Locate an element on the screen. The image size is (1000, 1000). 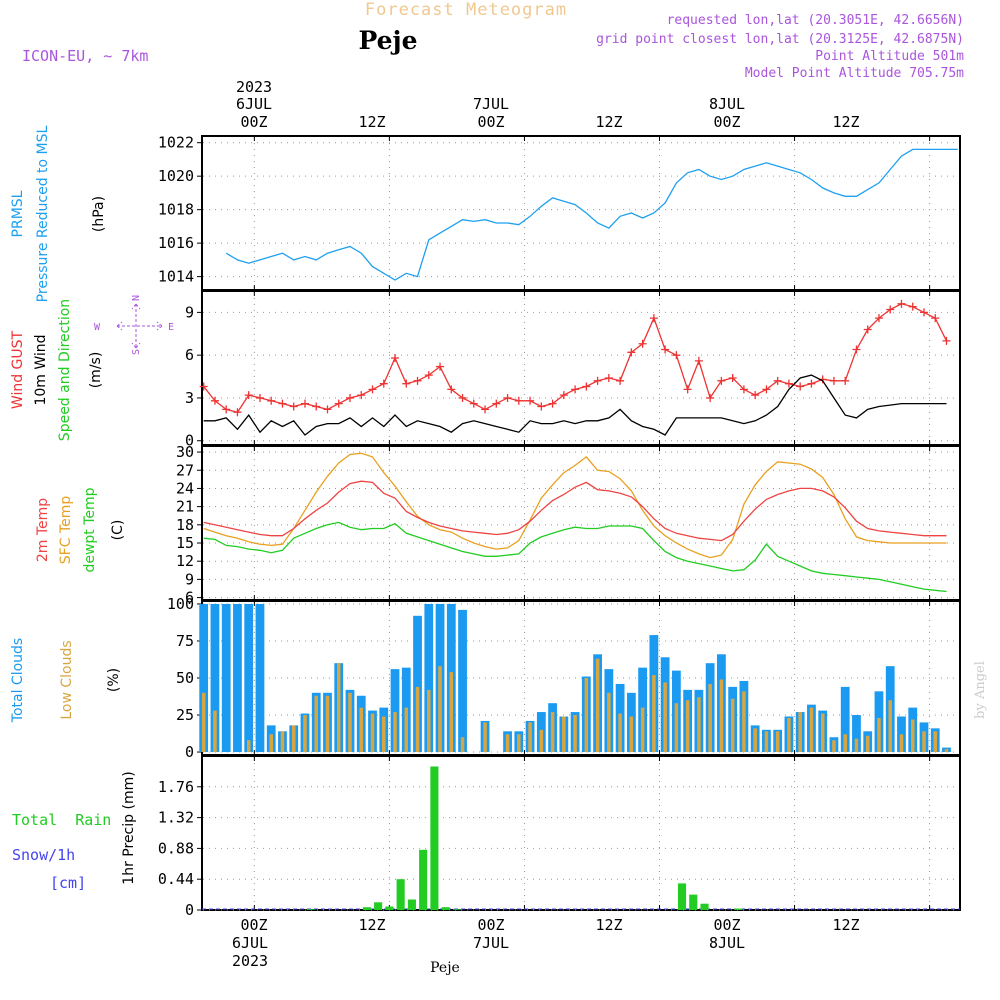
y-tick-label: 0.88 is located at coordinates (176, 848).